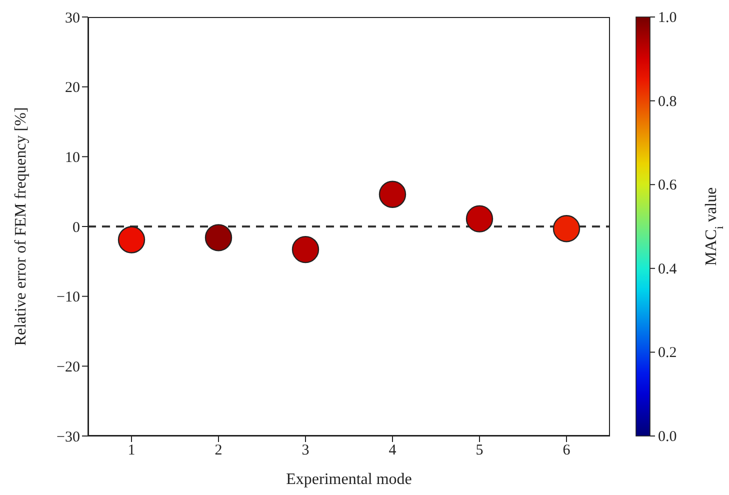 The height and width of the screenshot is (495, 729). I want to click on color-bar-label: 0.8, so click(667, 102).